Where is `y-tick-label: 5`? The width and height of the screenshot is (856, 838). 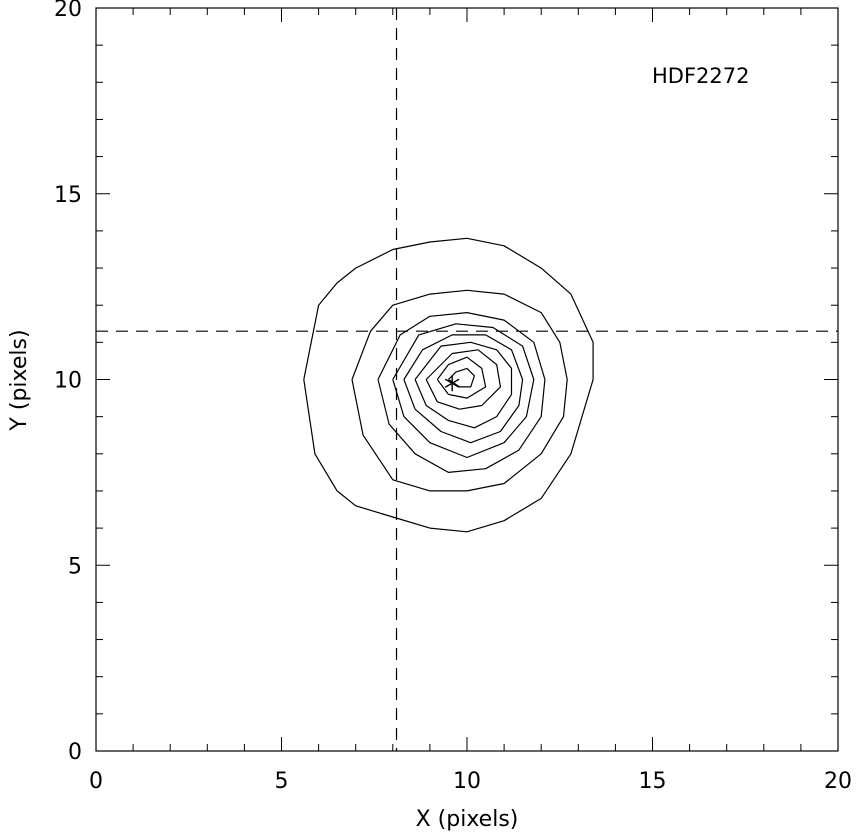 y-tick-label: 5 is located at coordinates (75, 566).